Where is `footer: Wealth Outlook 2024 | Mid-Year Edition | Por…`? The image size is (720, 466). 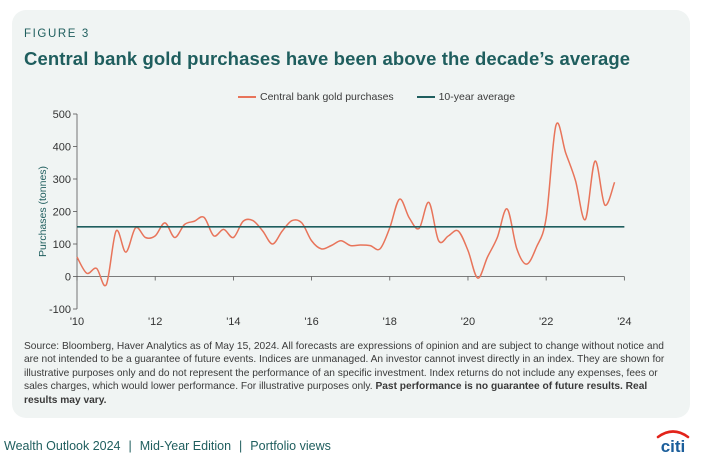
footer: Wealth Outlook 2024 | Mid-Year Edition | Por… is located at coordinates (167, 446).